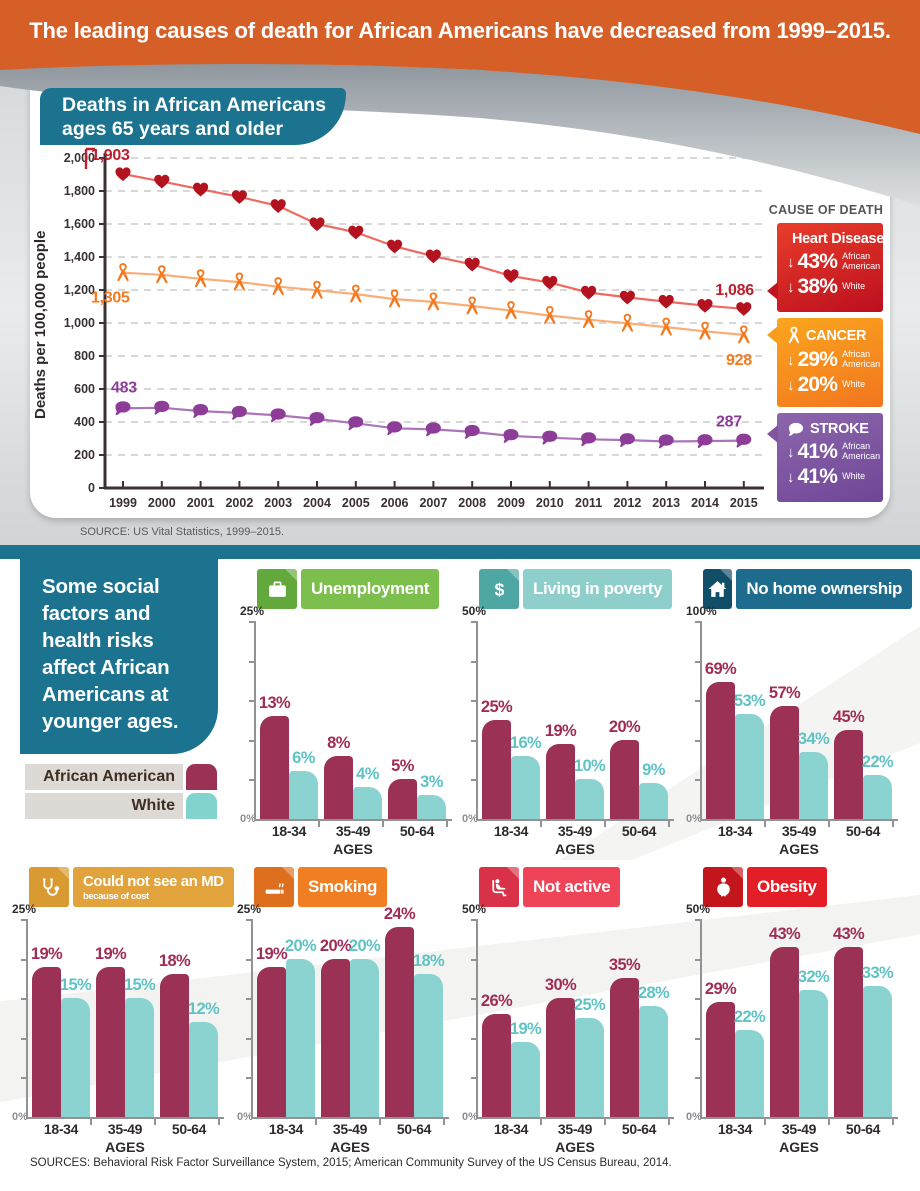  I want to click on bar-value-label: 18%, so click(428, 961).